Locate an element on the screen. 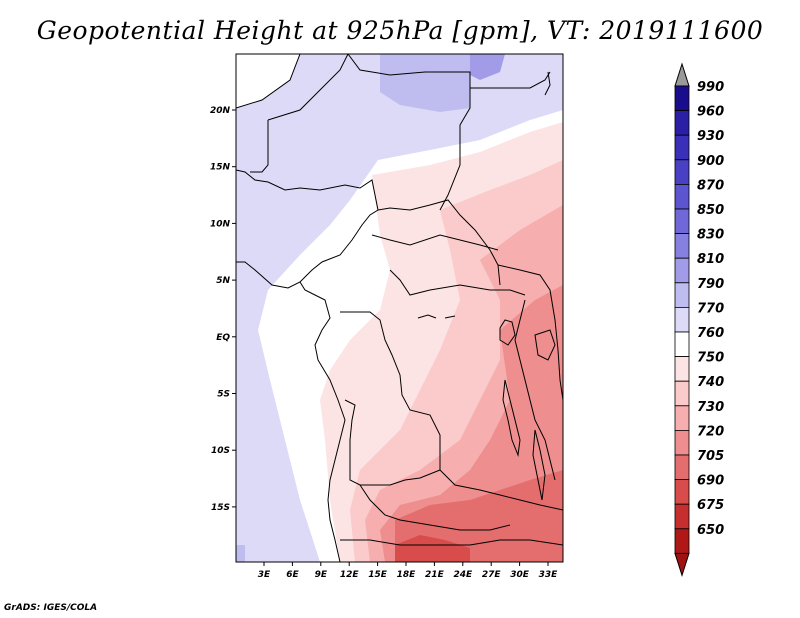 The height and width of the screenshot is (618, 800). software-credit: GrADS: IGES/COLA is located at coordinates (51, 608).